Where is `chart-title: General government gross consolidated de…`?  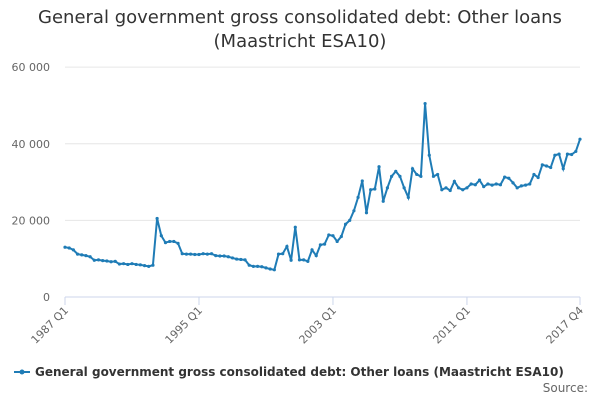
chart-title: General government gross consolidated de… is located at coordinates (300, 29).